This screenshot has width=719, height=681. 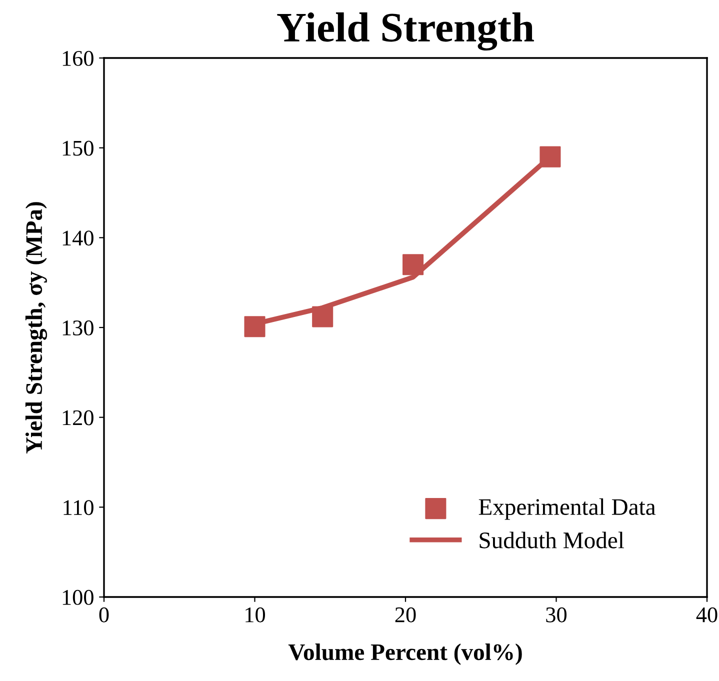 What do you see at coordinates (78, 58) in the screenshot?
I see `y-tick-label: 160` at bounding box center [78, 58].